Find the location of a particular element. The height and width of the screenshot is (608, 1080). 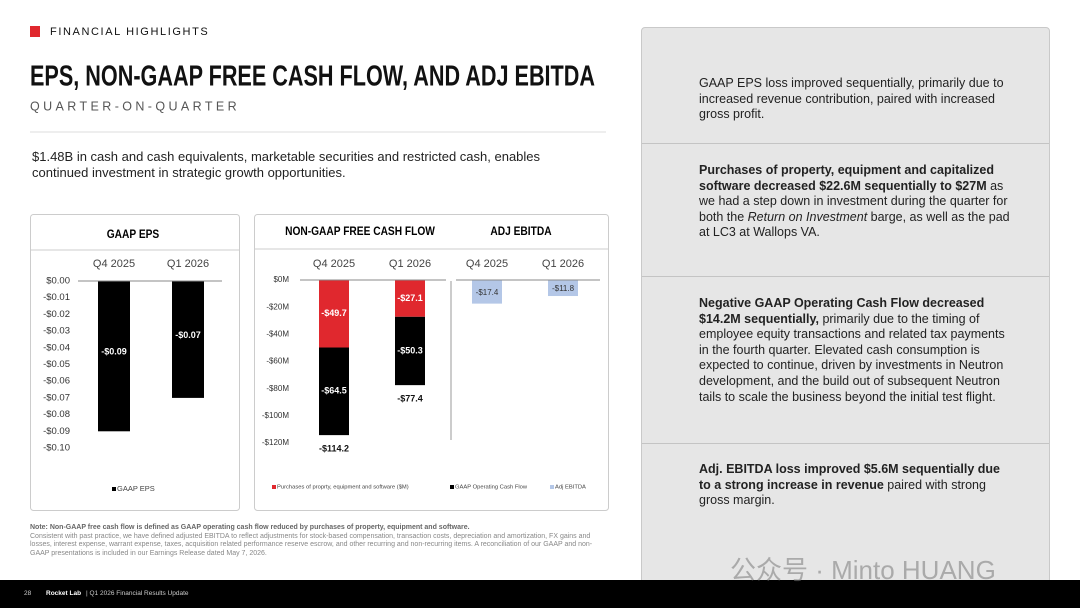

y-tick-label: -$40M is located at coordinates (277, 333).